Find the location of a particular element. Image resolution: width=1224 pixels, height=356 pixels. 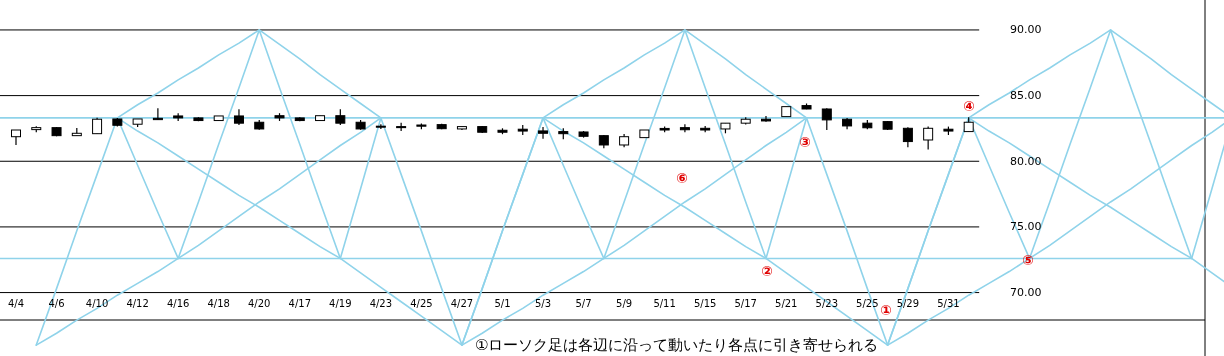

x-tick-label: 4/4 is located at coordinates (16, 303).